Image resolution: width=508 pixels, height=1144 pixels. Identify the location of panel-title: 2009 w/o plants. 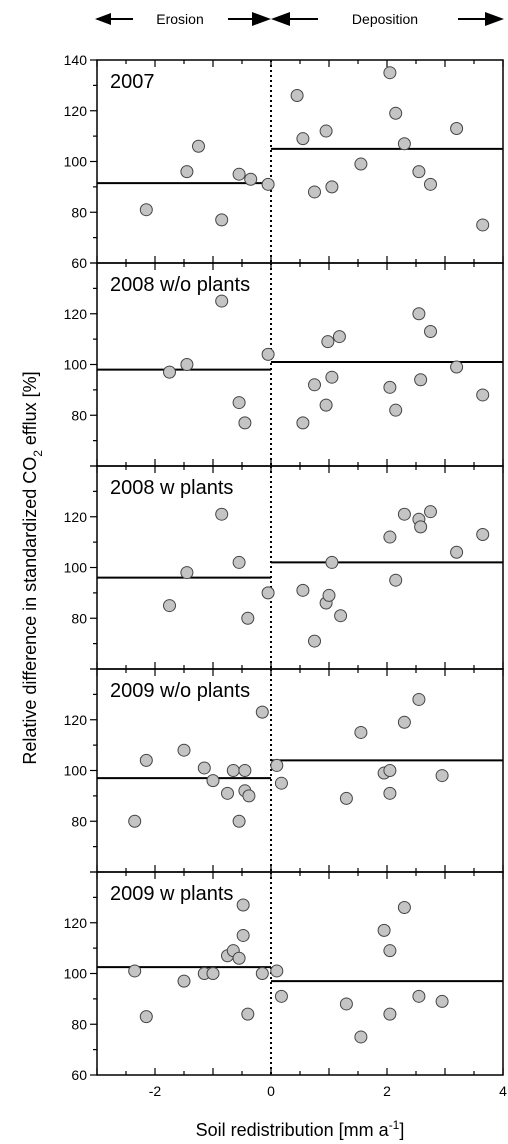
(180, 691).